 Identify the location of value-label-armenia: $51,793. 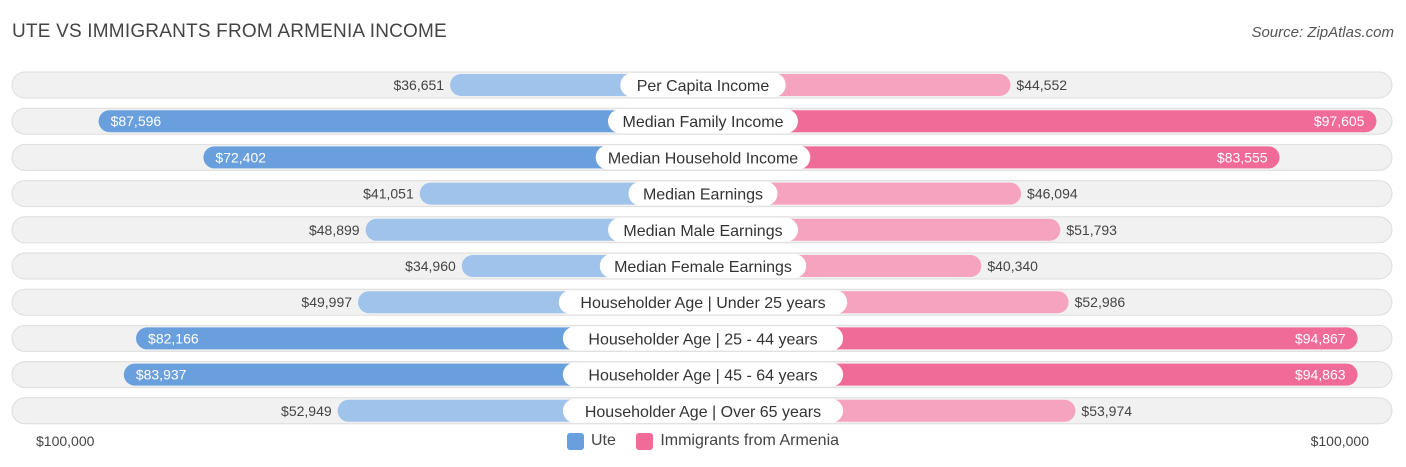
(1091, 230).